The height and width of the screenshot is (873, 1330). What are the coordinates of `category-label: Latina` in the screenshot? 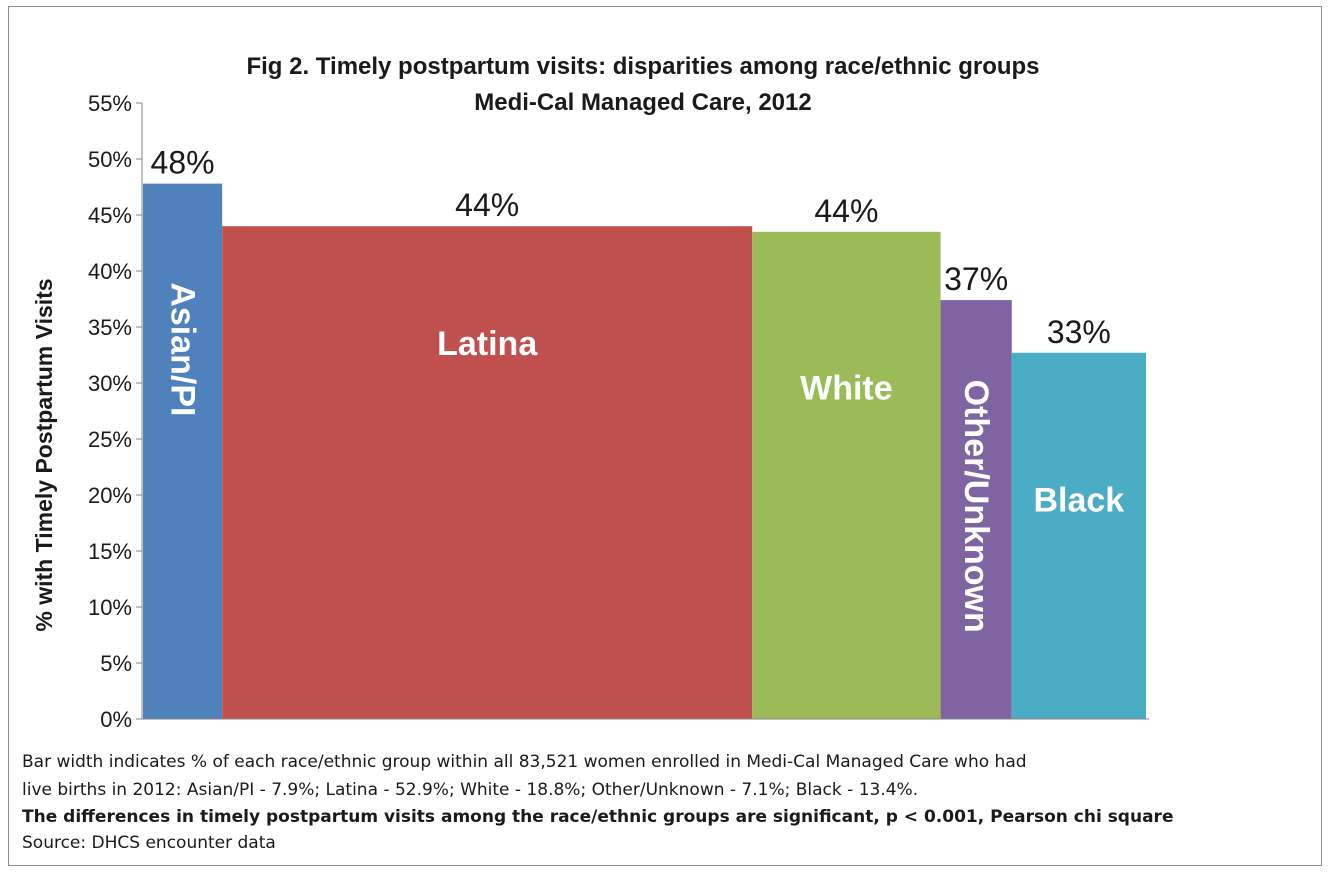 It's located at (487, 344).